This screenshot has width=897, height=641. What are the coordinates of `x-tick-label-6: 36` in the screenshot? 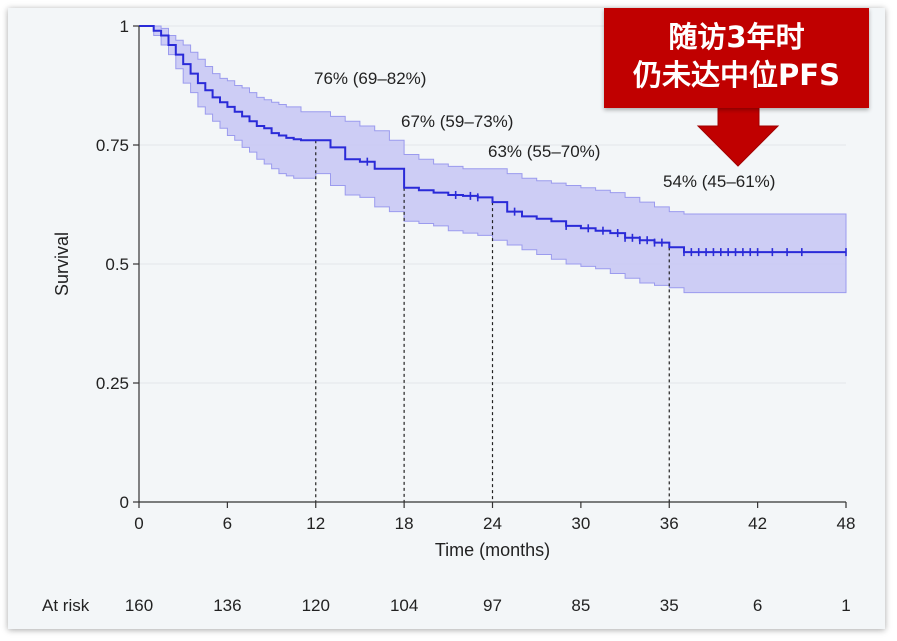 It's located at (669, 523).